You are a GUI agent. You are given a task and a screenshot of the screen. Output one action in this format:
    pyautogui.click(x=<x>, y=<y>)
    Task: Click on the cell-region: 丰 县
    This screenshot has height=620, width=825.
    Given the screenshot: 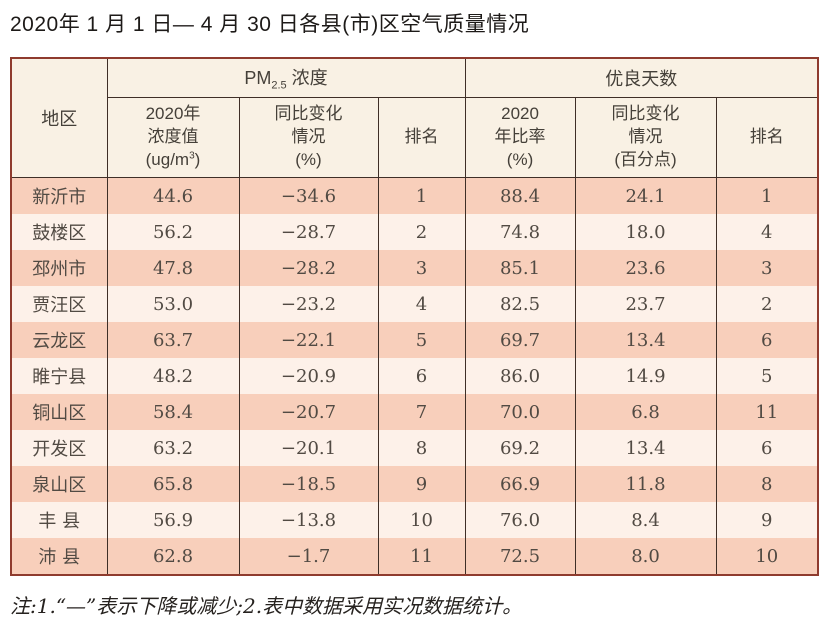 What is the action you would take?
    pyautogui.click(x=58, y=520)
    